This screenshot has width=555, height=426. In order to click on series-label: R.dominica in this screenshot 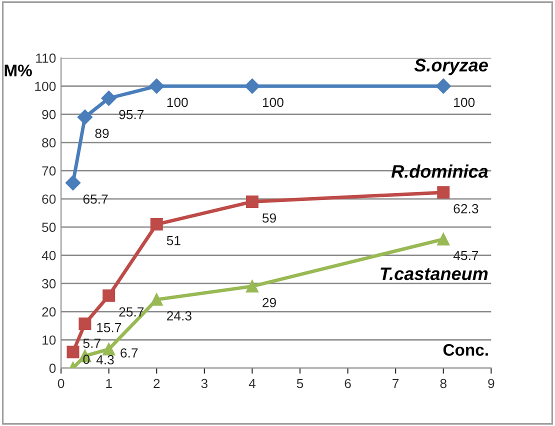, I will do `click(439, 171)`.